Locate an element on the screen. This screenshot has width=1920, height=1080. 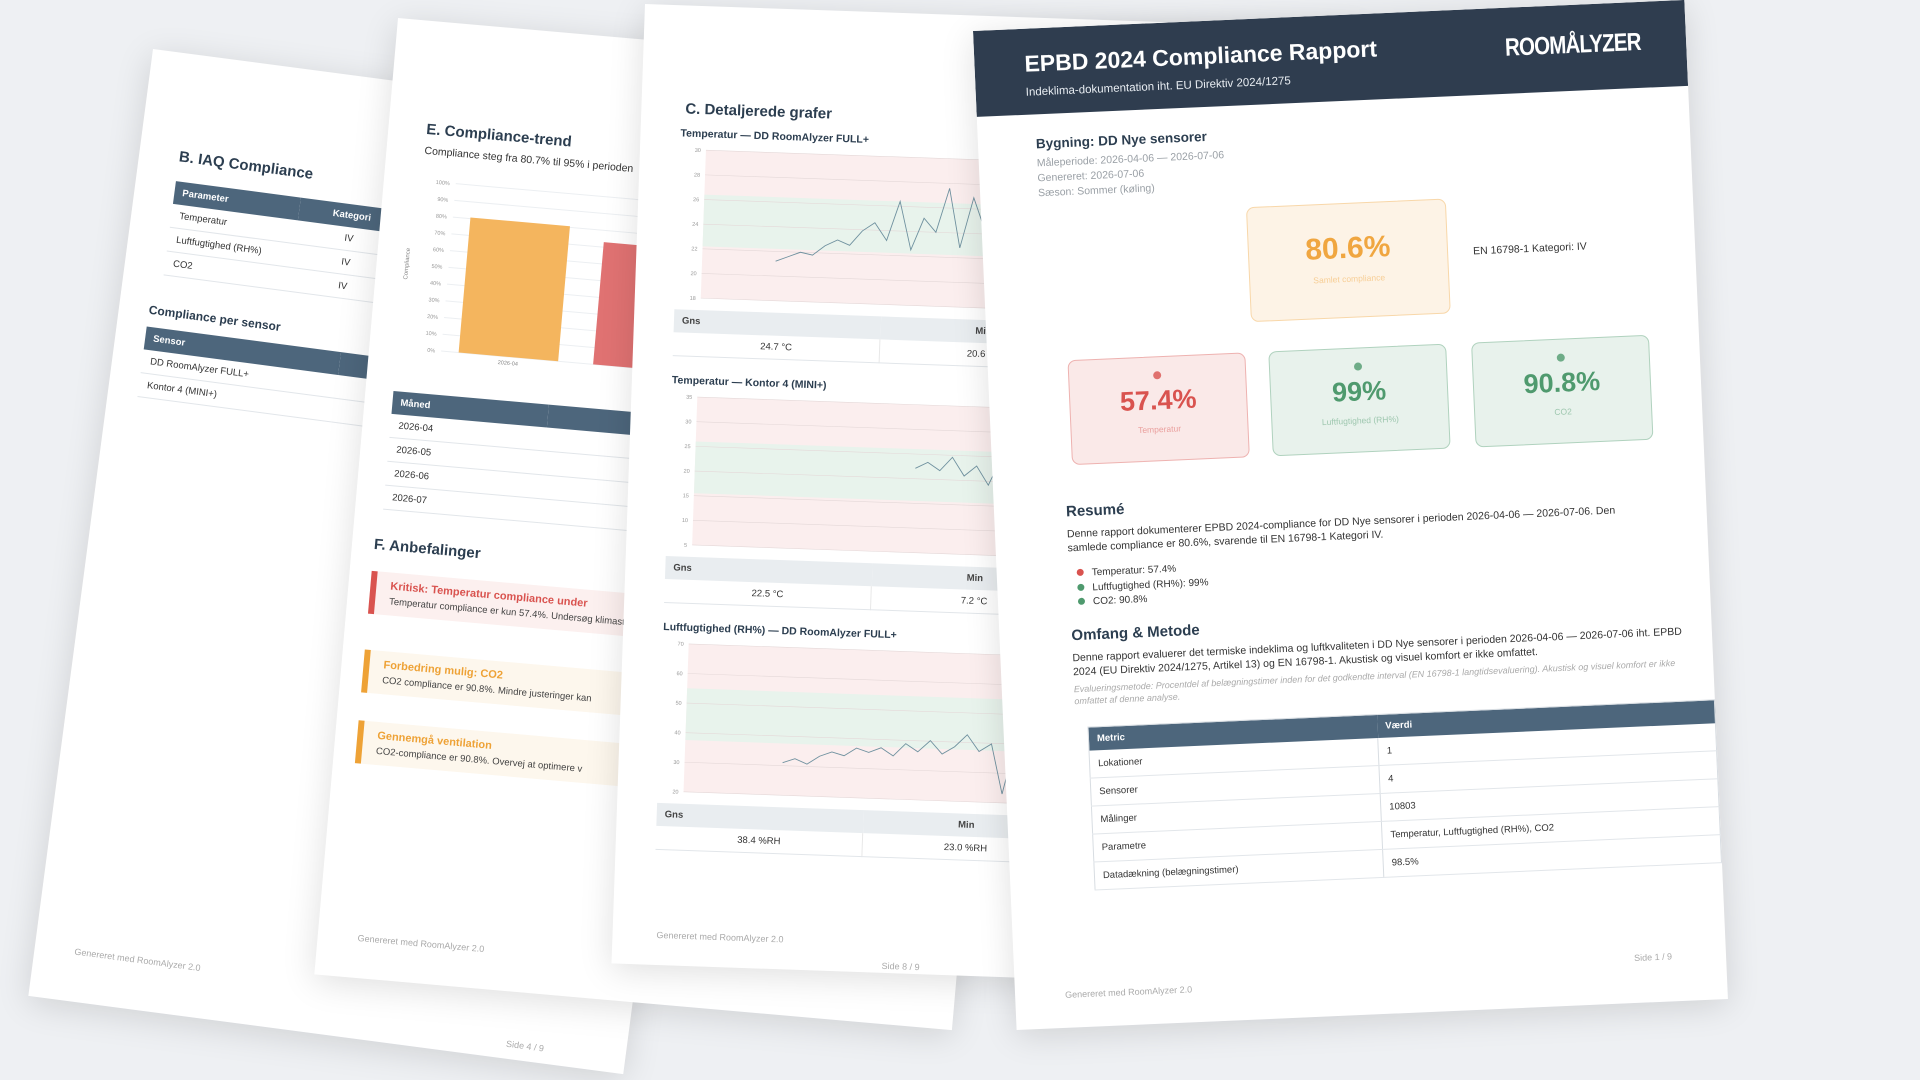
y-tick-label: 70% is located at coordinates (440, 233).